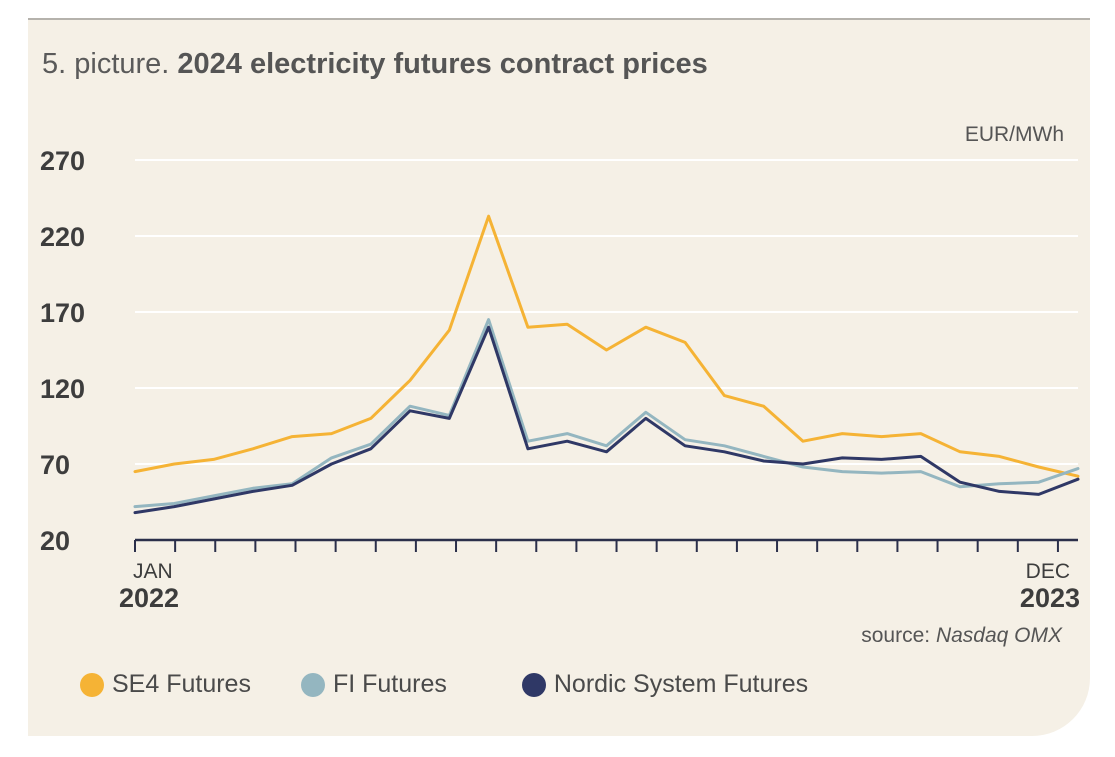 This screenshot has width=1115, height=757. Describe the element at coordinates (896, 635) in the screenshot. I see `source-label: source:` at that location.